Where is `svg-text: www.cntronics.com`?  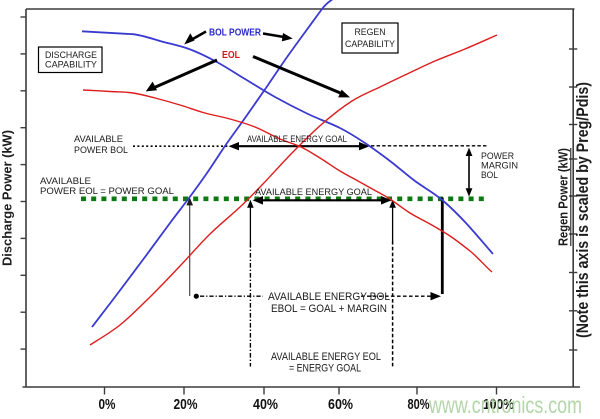 svg-text: www.cntronics.com is located at coordinates (505, 405).